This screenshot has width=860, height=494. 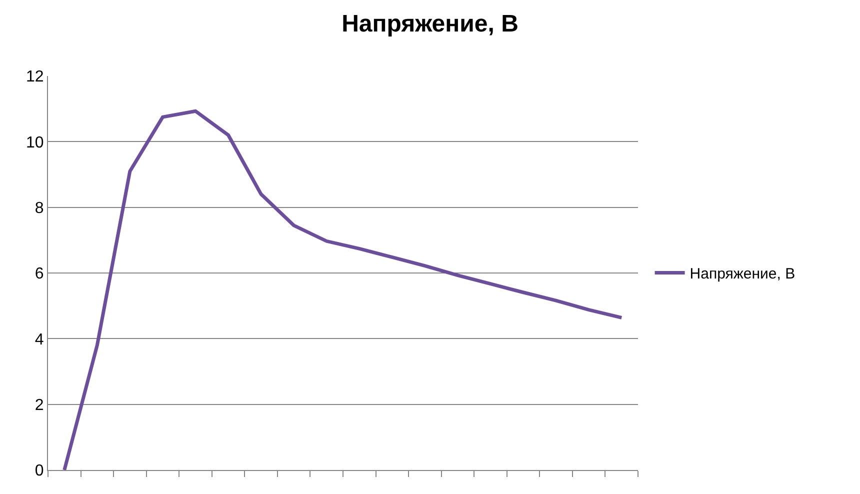 I want to click on y-tick-label: 12, so click(x=35, y=77).